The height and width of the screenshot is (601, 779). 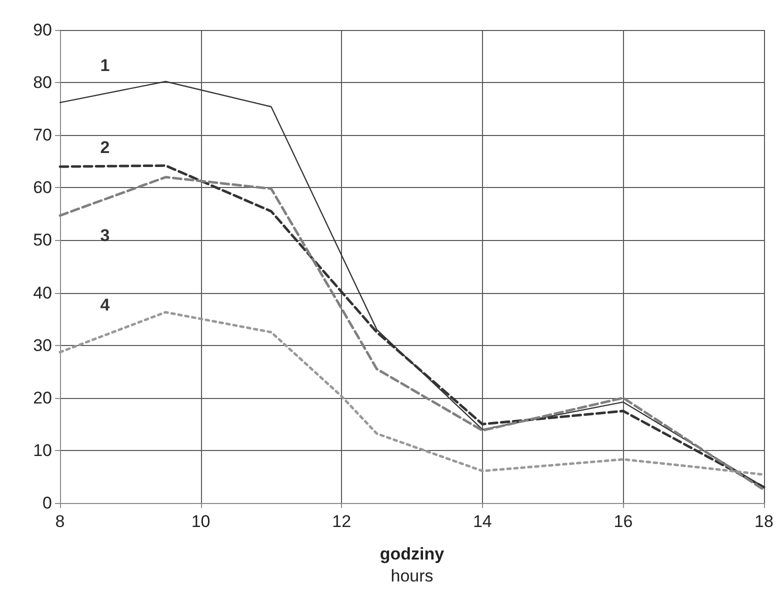 I want to click on x-tick-label: 16, so click(x=623, y=521).